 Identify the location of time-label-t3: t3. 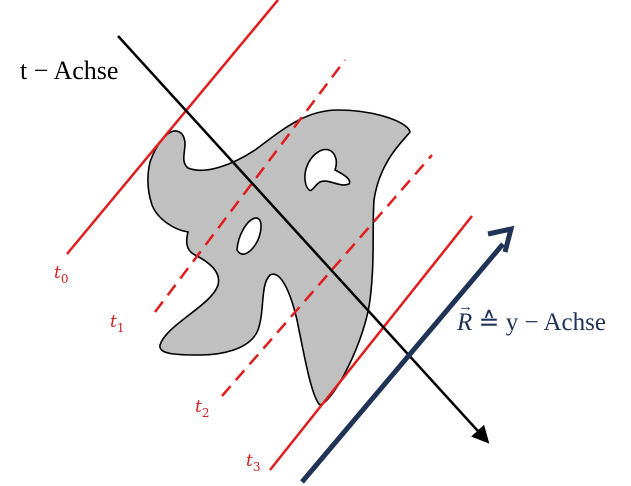
(253, 462).